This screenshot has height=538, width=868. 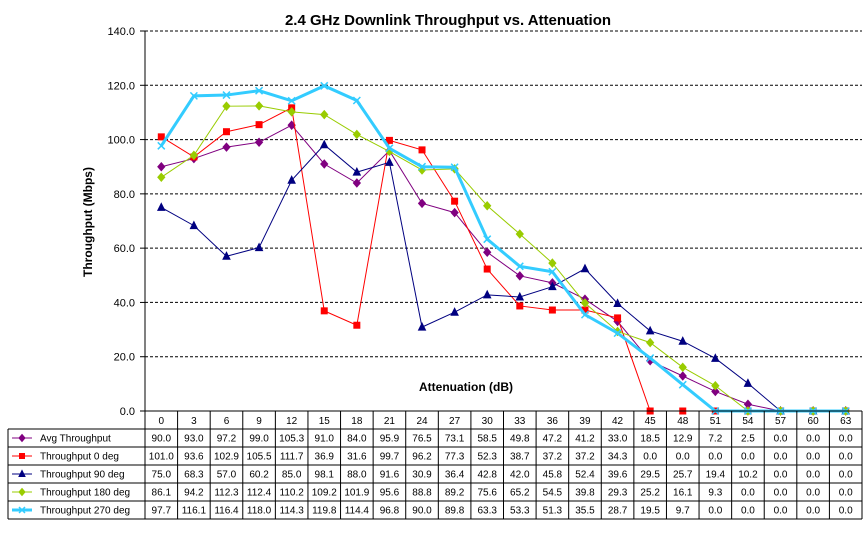 What do you see at coordinates (121, 86) in the screenshot?
I see `y-tick-label: 120.0` at bounding box center [121, 86].